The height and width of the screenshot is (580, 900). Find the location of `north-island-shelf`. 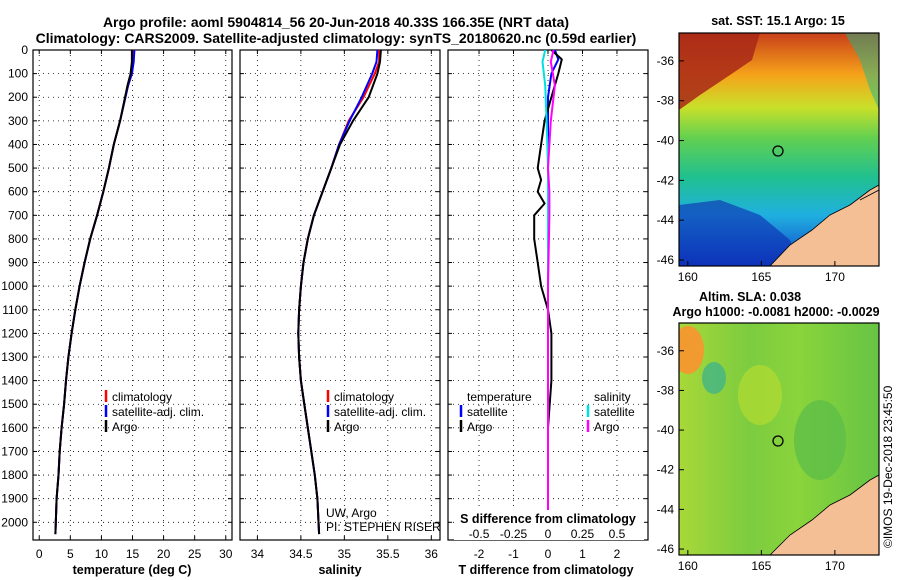

north-island-shelf is located at coordinates (862, 71).